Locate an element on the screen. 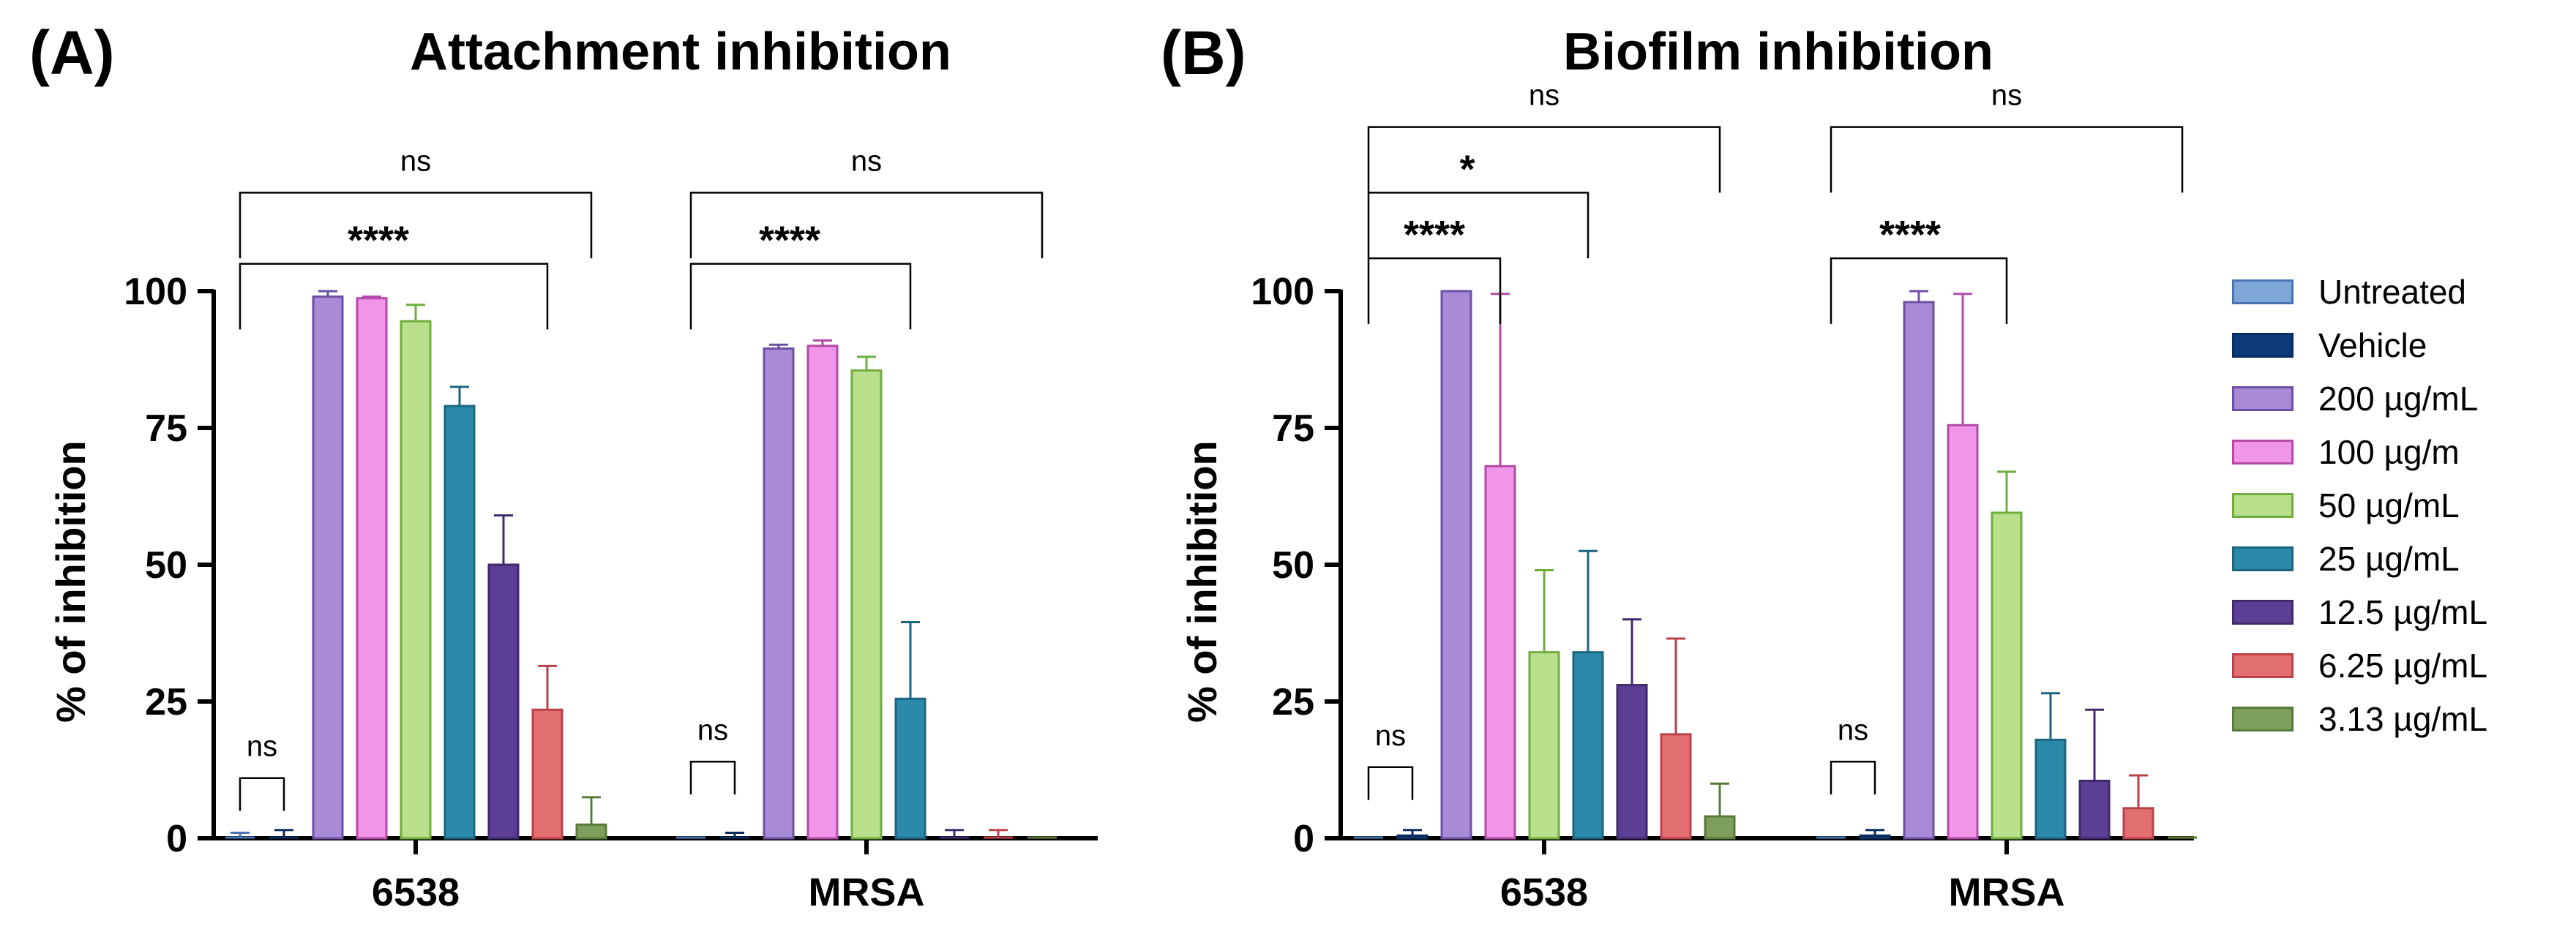 This screenshot has height=948, width=2576. legend-item: 12.5 µg/mL is located at coordinates (2359, 612).